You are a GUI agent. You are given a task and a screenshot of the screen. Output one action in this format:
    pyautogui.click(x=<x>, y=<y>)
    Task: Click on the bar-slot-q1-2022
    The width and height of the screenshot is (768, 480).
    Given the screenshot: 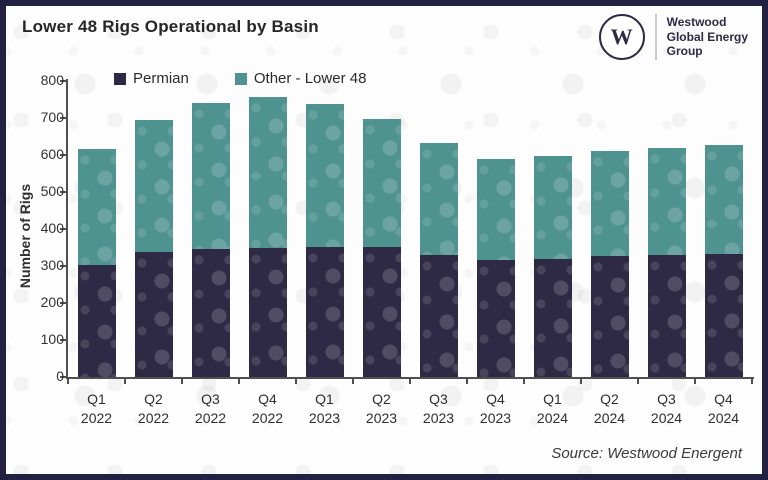 What is the action you would take?
    pyautogui.click(x=96, y=229)
    